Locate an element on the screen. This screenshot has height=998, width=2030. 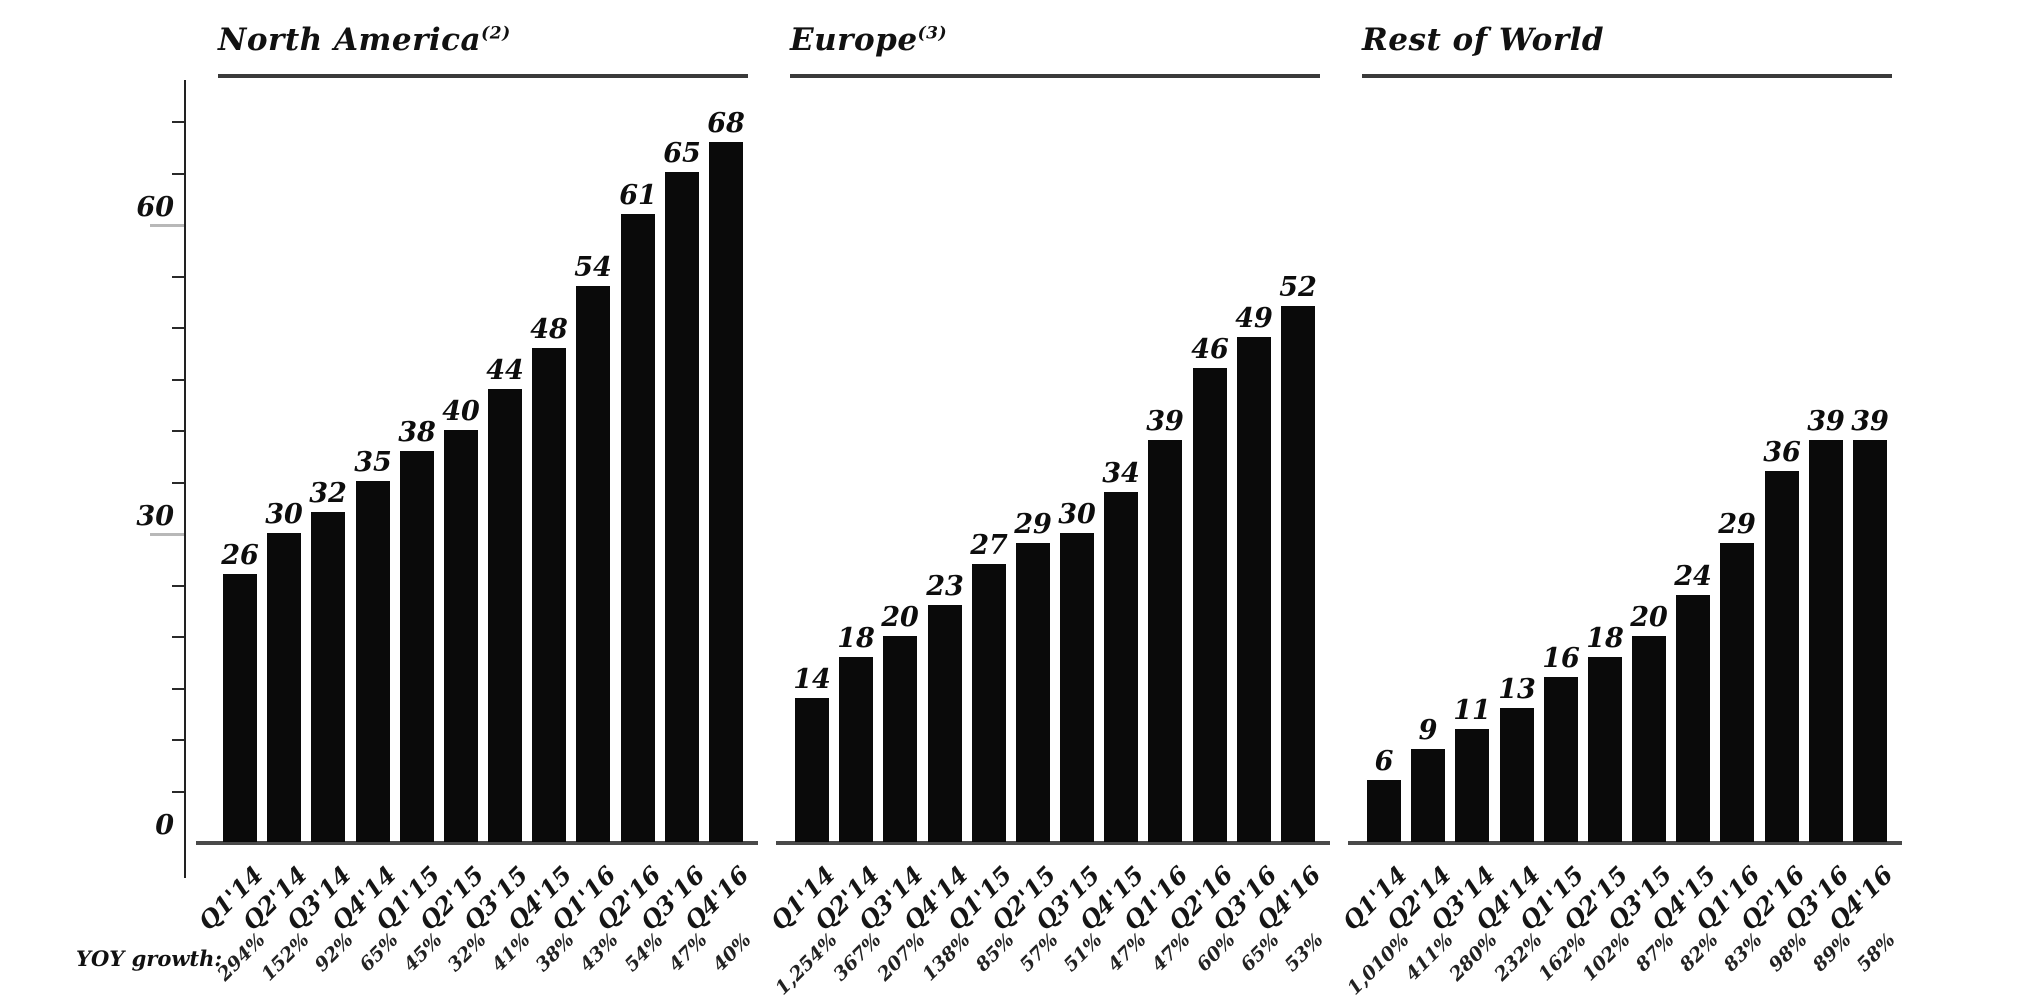
bar-value-label: 11 is located at coordinates (1472, 710).